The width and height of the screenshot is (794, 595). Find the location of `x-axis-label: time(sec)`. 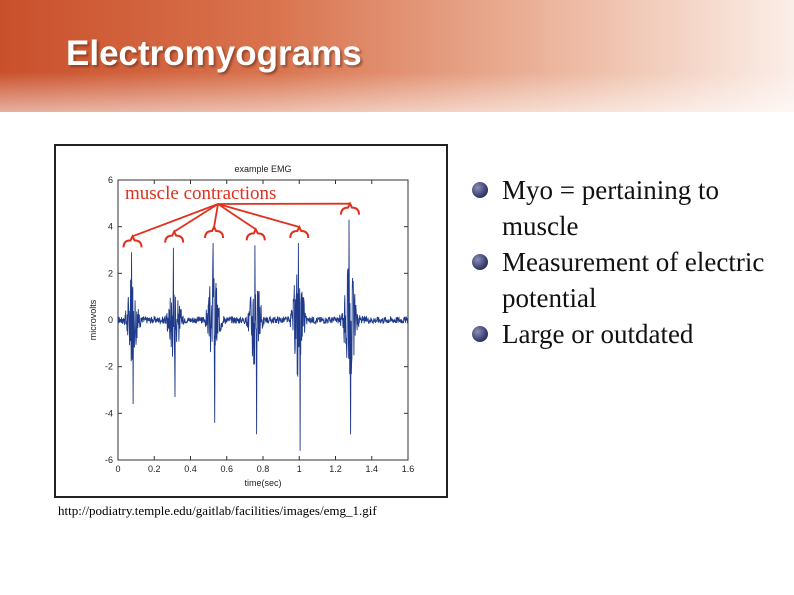

x-axis-label: time(sec) is located at coordinates (262, 483).